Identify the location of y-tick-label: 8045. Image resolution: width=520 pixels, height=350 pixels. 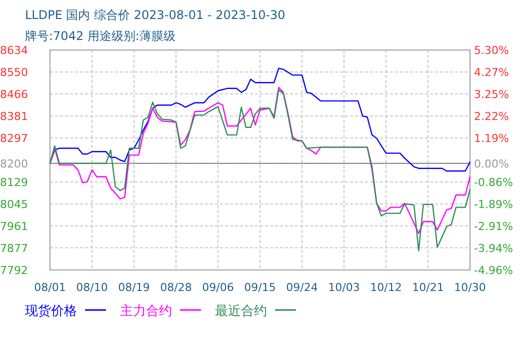
(14, 204).